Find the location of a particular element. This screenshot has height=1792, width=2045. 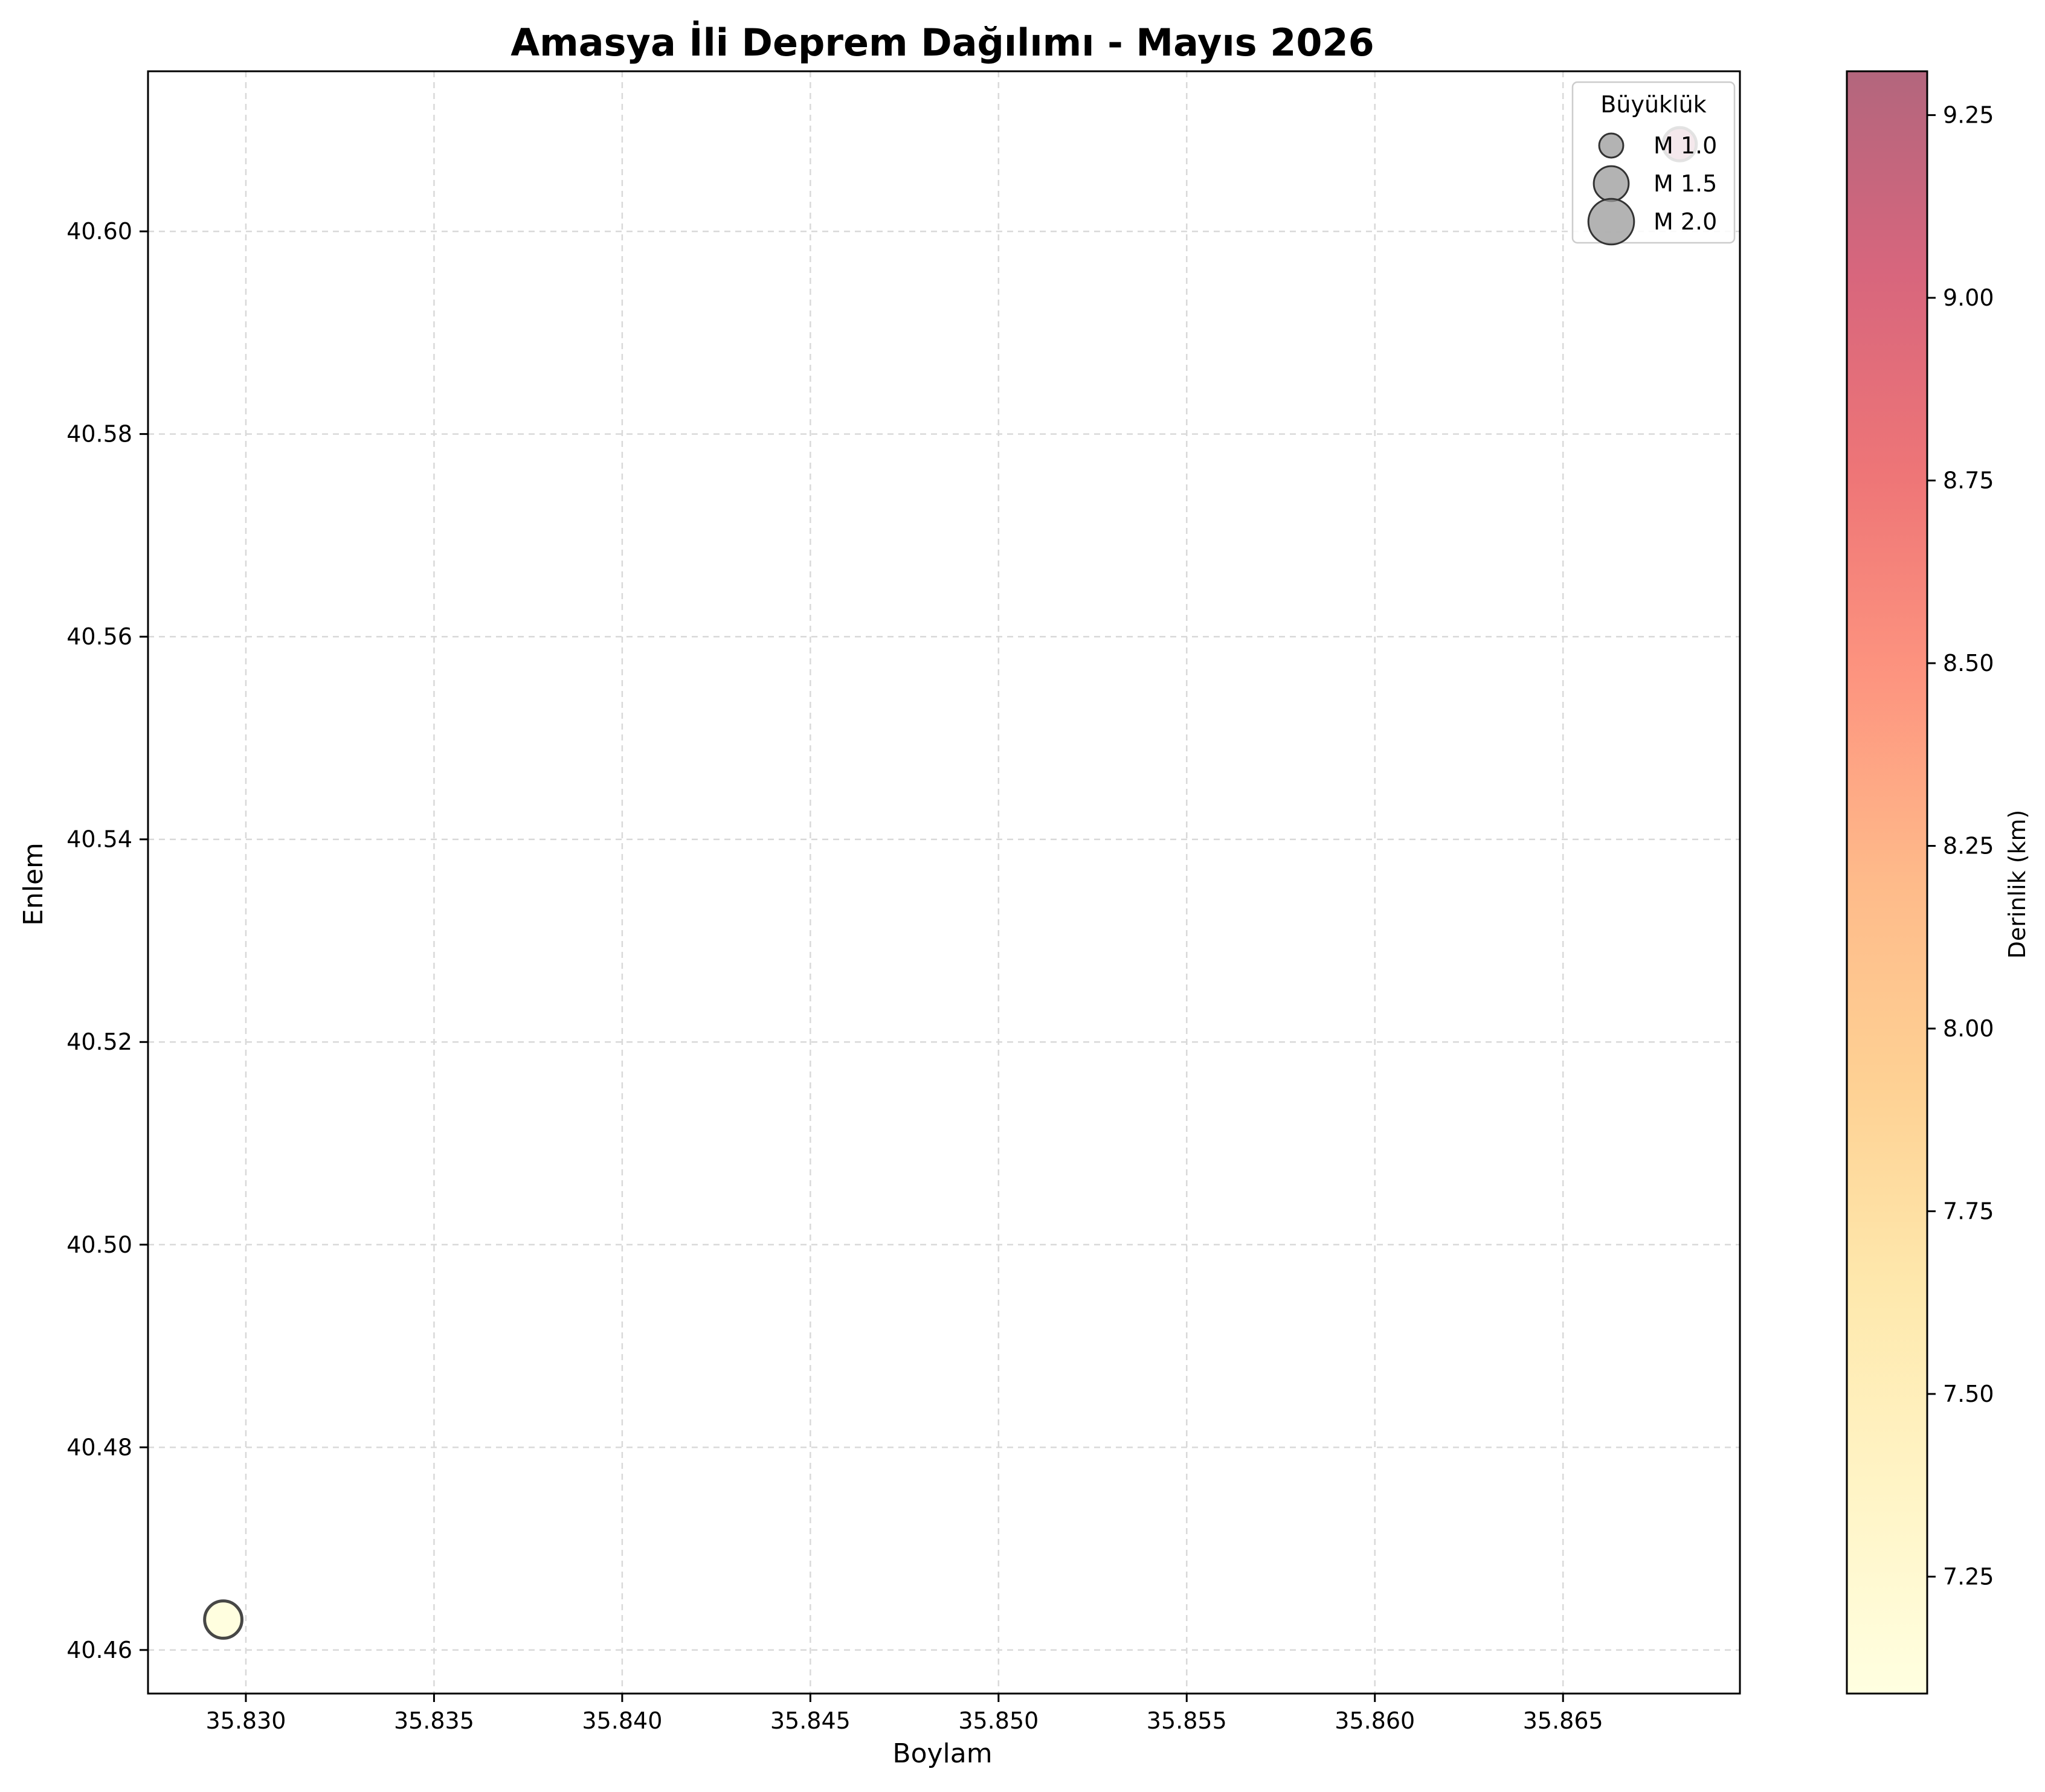

y-tick-label: 40.56 is located at coordinates (99, 636).